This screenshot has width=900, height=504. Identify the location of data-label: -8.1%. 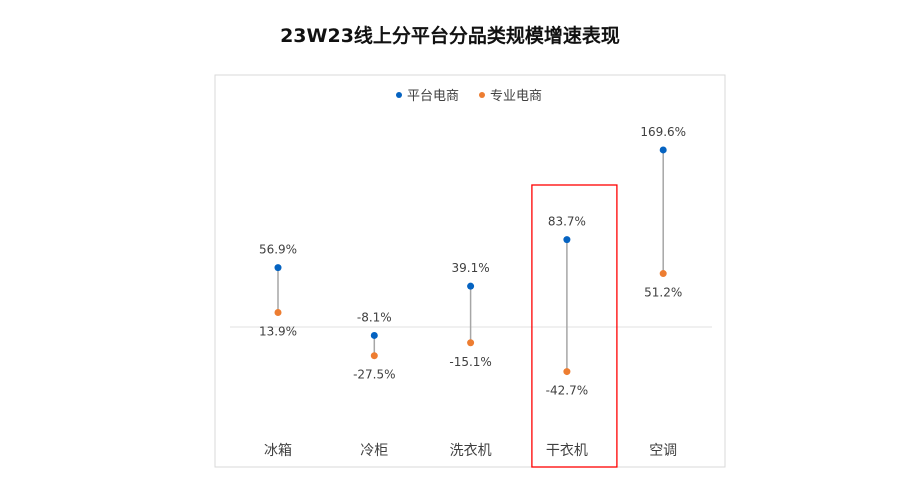
(374, 317).